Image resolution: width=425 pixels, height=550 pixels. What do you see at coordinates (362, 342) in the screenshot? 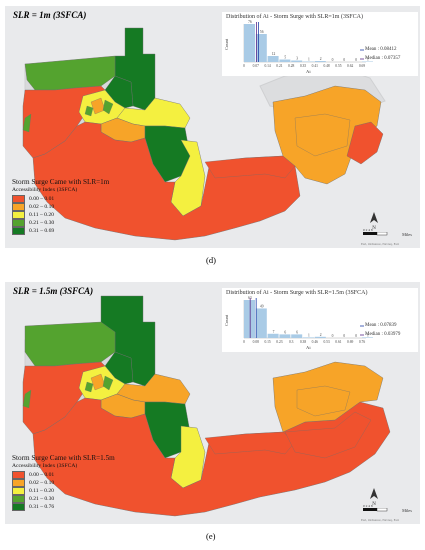
I see `histogram-tick-label: 0.76` at bounding box center [362, 342].